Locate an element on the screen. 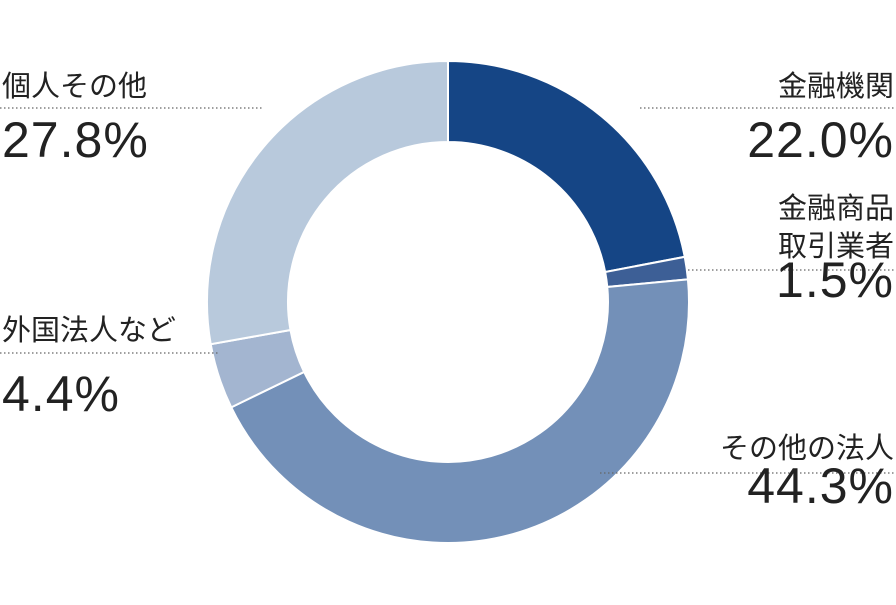 The height and width of the screenshot is (605, 896). category-label: 外国法人など is located at coordinates (89, 331).